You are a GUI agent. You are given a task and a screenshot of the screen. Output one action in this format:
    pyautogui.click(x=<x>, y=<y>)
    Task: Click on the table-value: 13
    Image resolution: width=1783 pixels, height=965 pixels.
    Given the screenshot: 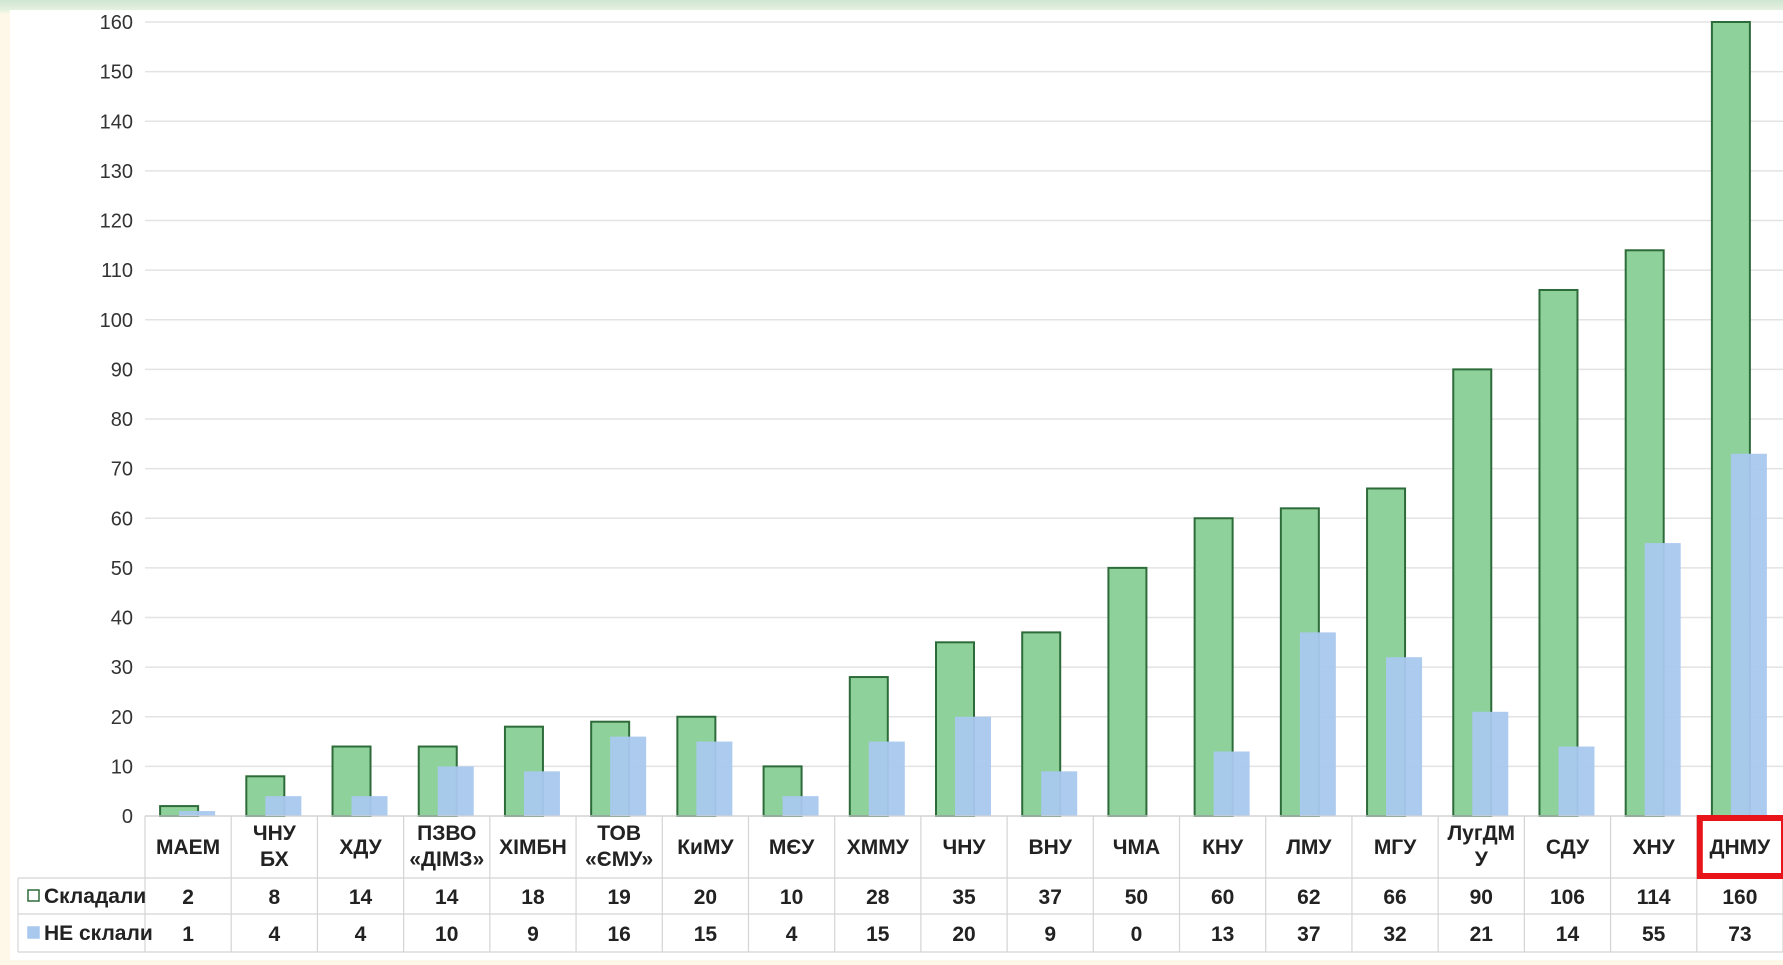 What is the action you would take?
    pyautogui.click(x=1222, y=934)
    